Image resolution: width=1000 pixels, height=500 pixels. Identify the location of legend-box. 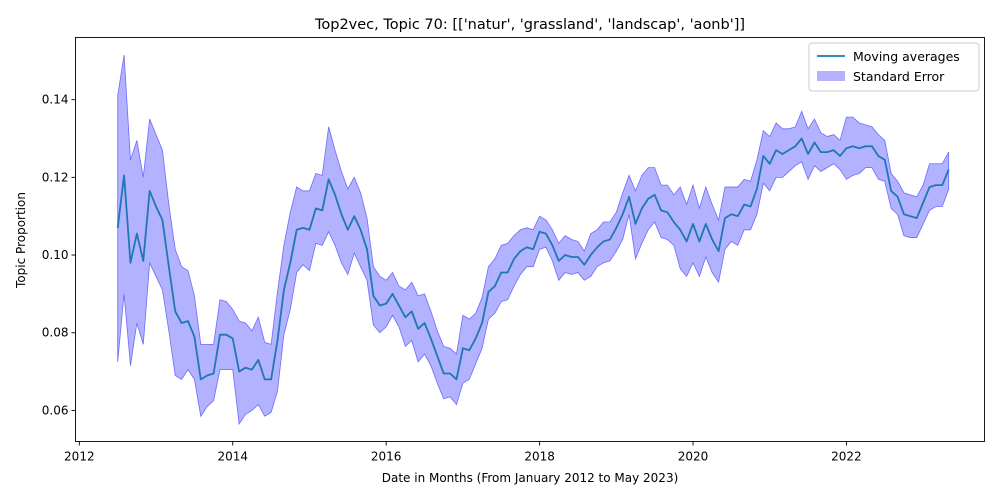
(894, 67).